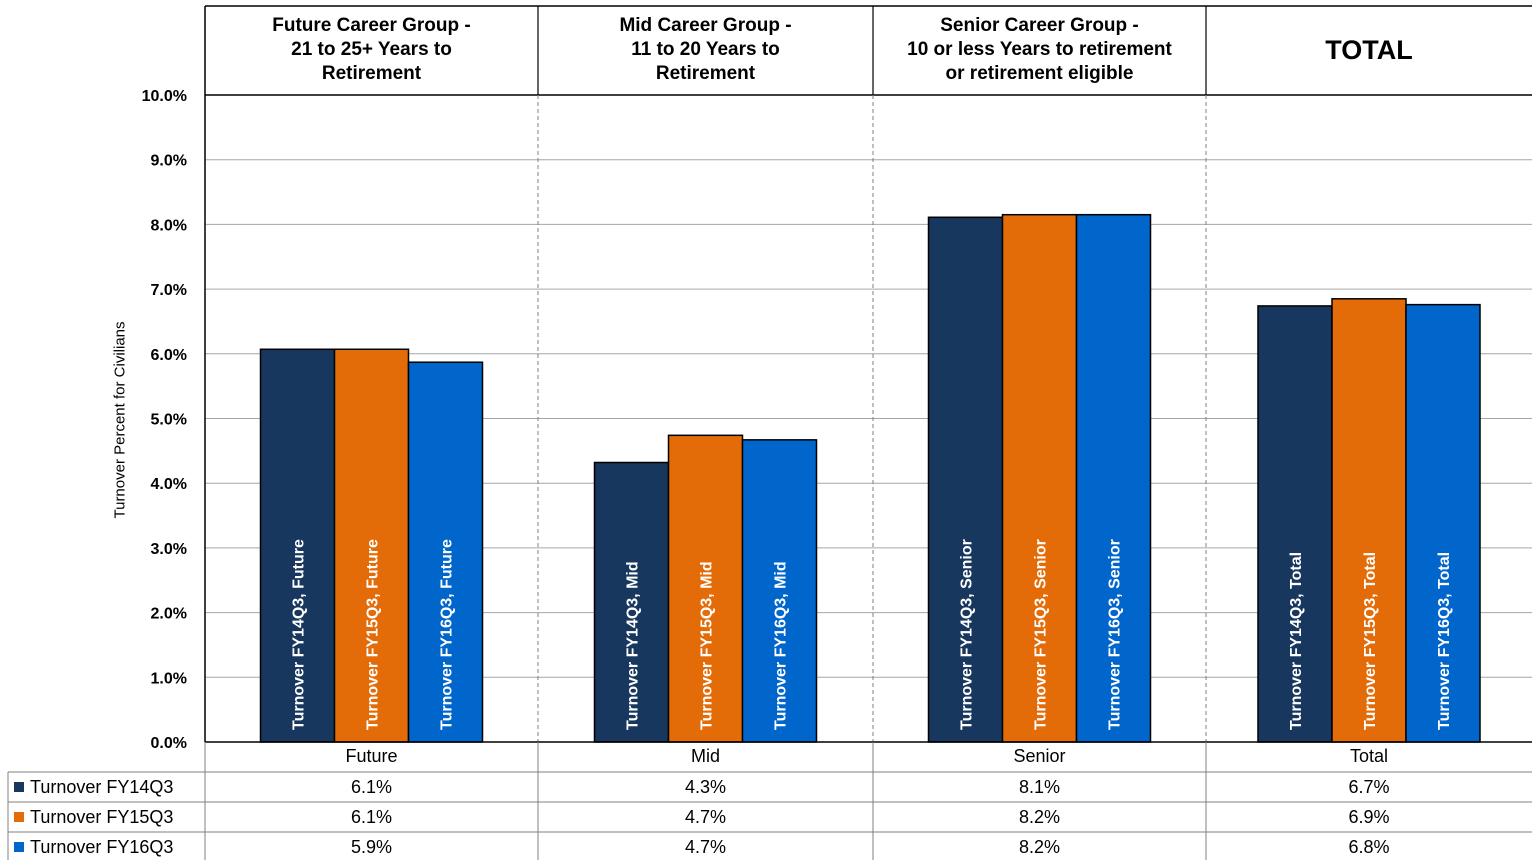 Image resolution: width=1532 pixels, height=862 pixels. What do you see at coordinates (373, 634) in the screenshot?
I see `bar-label: Turnover FY15Q3, Future` at bounding box center [373, 634].